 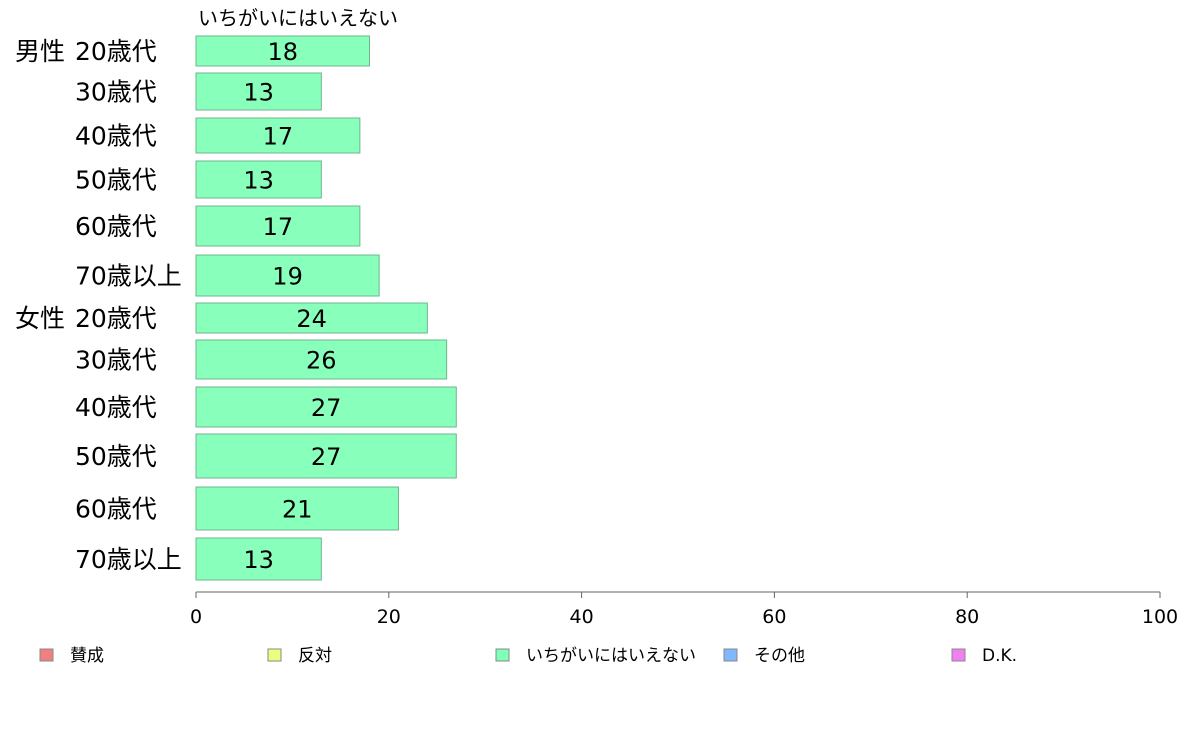 What do you see at coordinates (196, 617) in the screenshot?
I see `x-tick-label: 0` at bounding box center [196, 617].